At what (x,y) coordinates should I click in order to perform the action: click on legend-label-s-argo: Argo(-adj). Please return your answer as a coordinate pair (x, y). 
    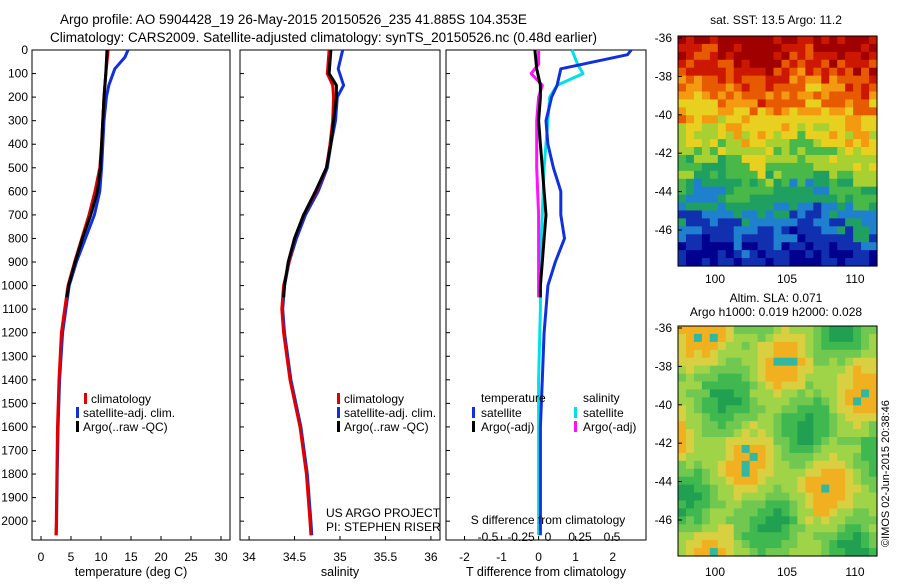
    Looking at the image, I should click on (609, 427).